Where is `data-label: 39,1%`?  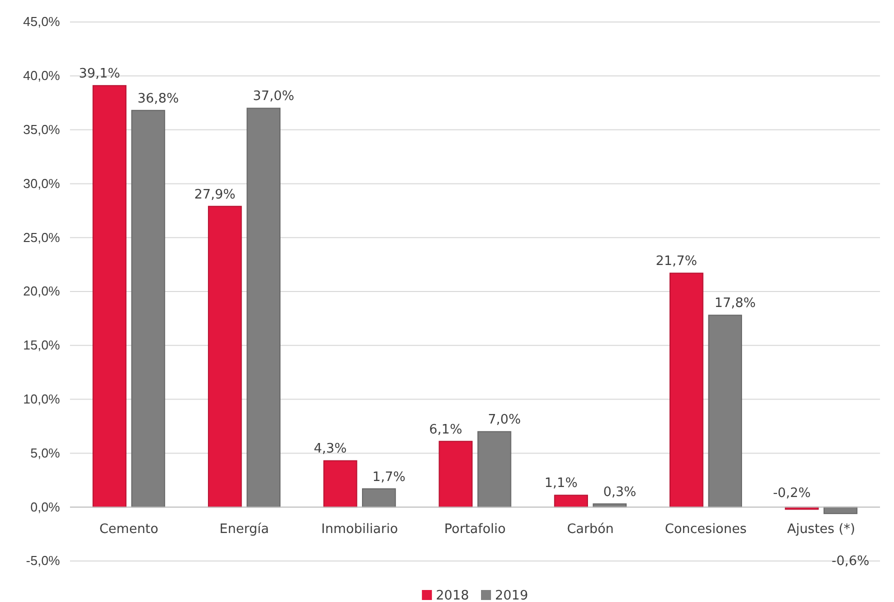
data-label: 39,1% is located at coordinates (99, 74).